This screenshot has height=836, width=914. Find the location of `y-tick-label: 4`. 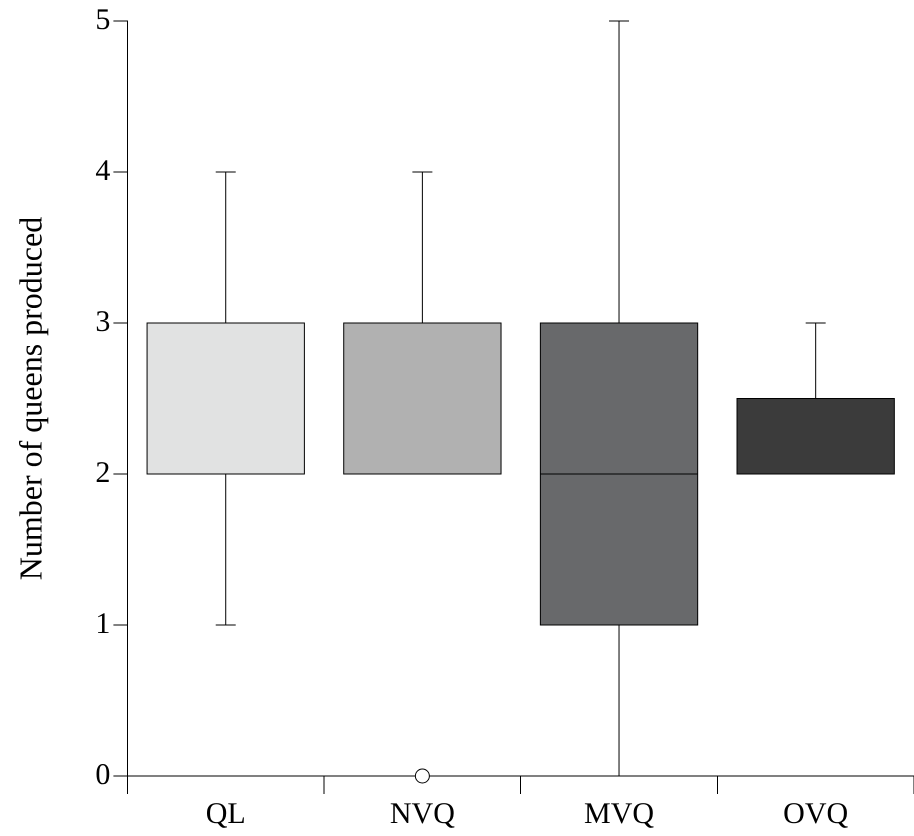

y-tick-label: 4 is located at coordinates (102, 170).